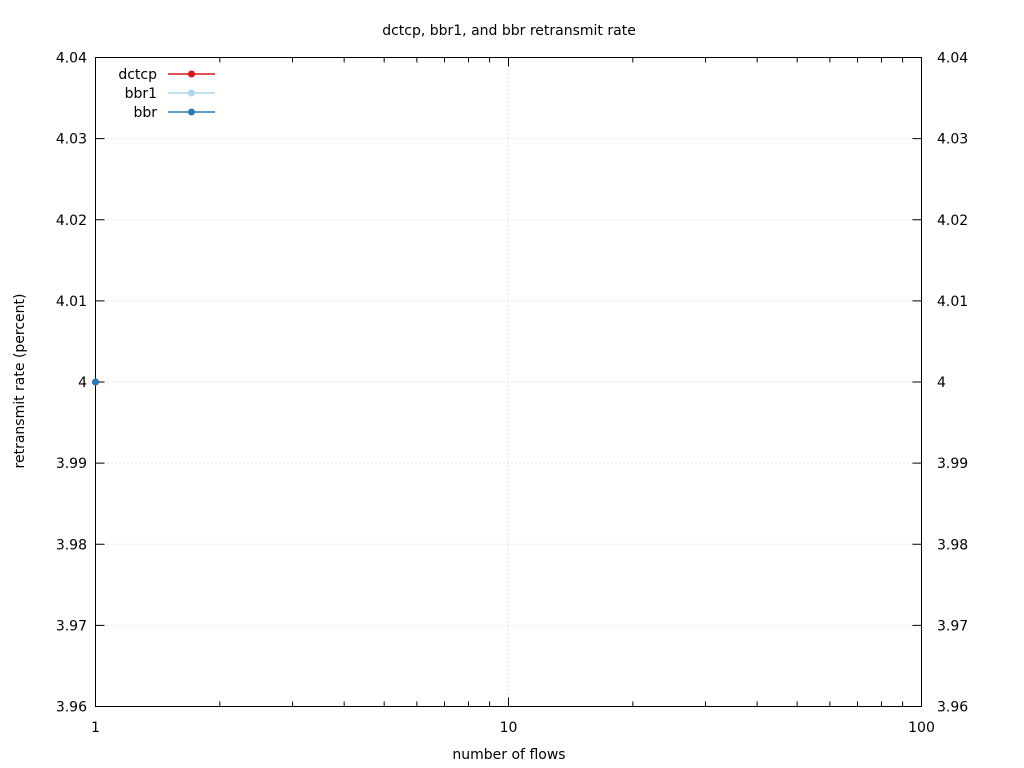 The height and width of the screenshot is (768, 1024). I want to click on y-tick-label-right: 4, so click(941, 383).